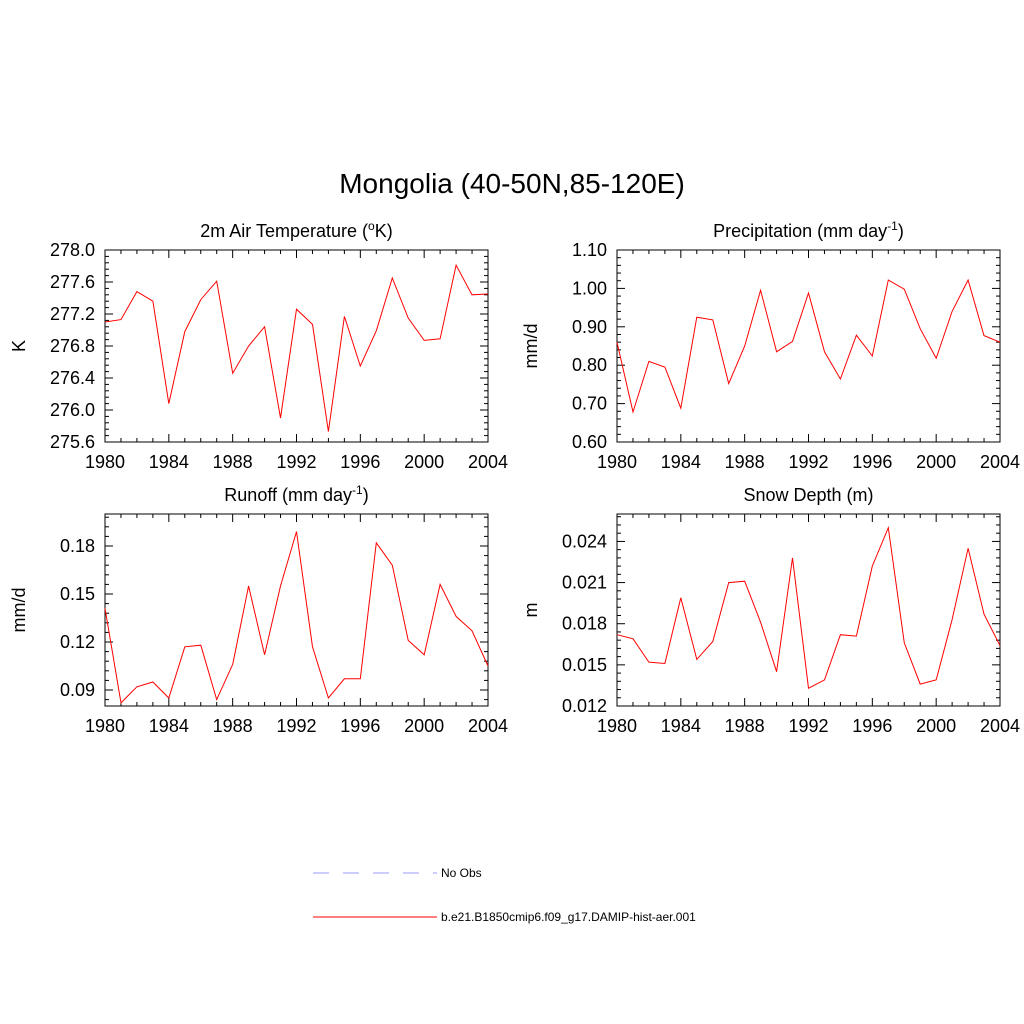 This screenshot has width=1024, height=1024. I want to click on y-tick-label: 0.15, so click(77, 594).